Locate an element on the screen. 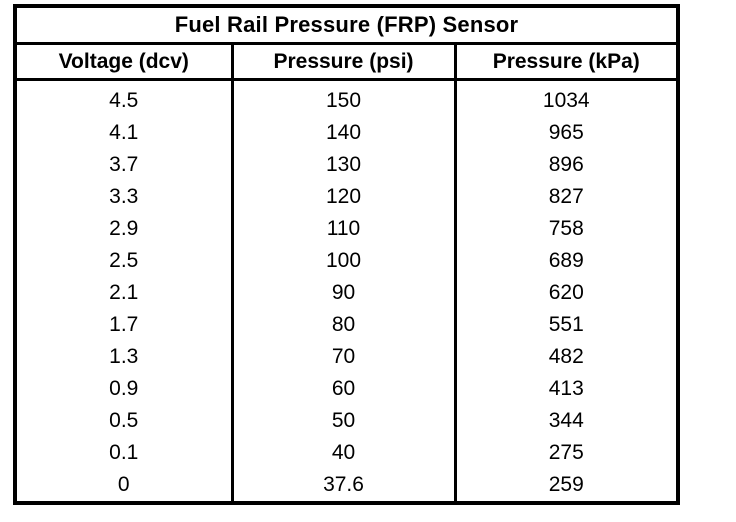 The image size is (736, 522). table-title: Fuel Rail Pressure (FRP) Sensor is located at coordinates (347, 25).